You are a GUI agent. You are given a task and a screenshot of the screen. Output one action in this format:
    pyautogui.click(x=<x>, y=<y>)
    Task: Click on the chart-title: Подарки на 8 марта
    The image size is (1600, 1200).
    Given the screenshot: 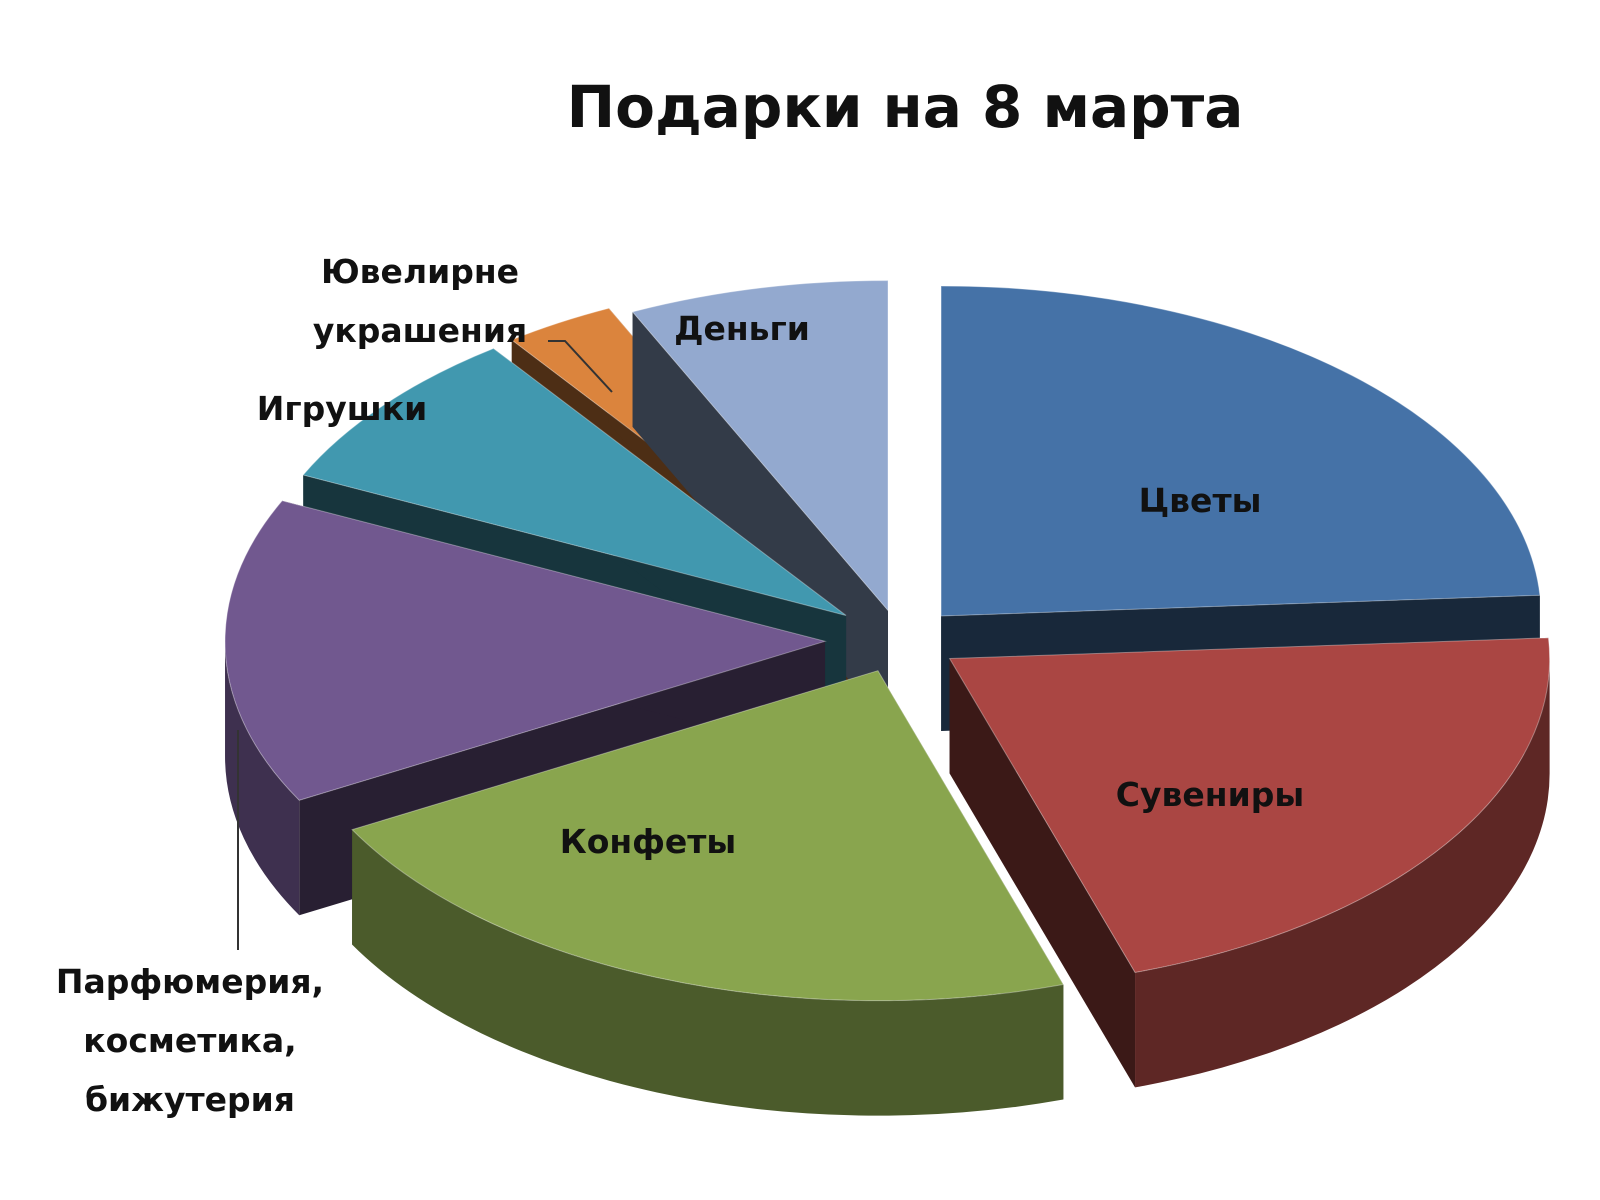 What is the action you would take?
    pyautogui.click(x=905, y=107)
    